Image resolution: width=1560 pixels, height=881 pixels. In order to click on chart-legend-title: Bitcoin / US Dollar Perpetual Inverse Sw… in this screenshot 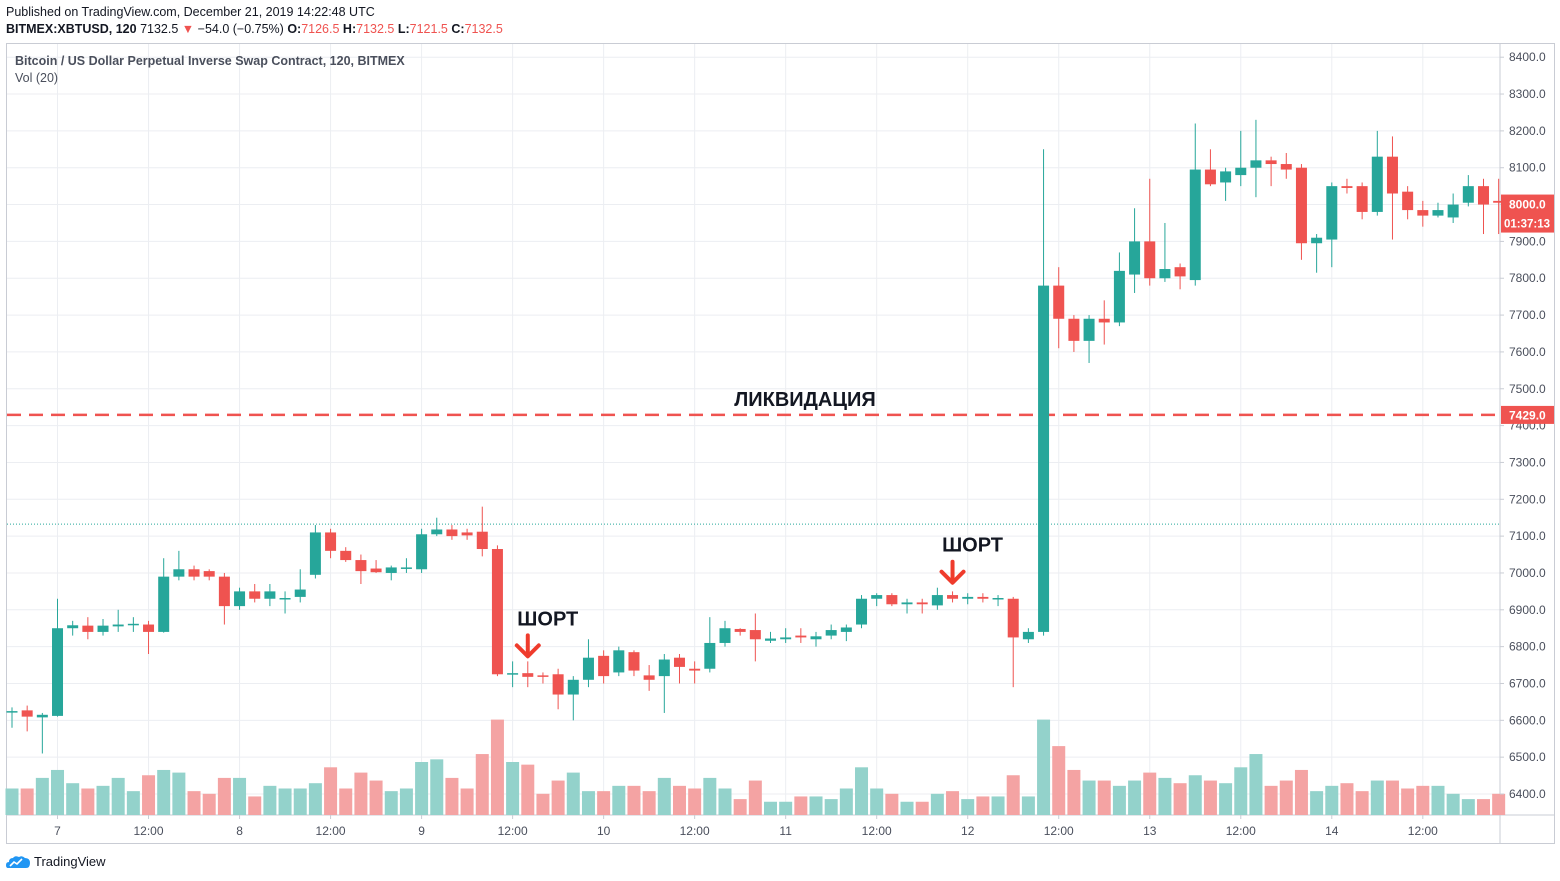, I will do `click(210, 61)`.